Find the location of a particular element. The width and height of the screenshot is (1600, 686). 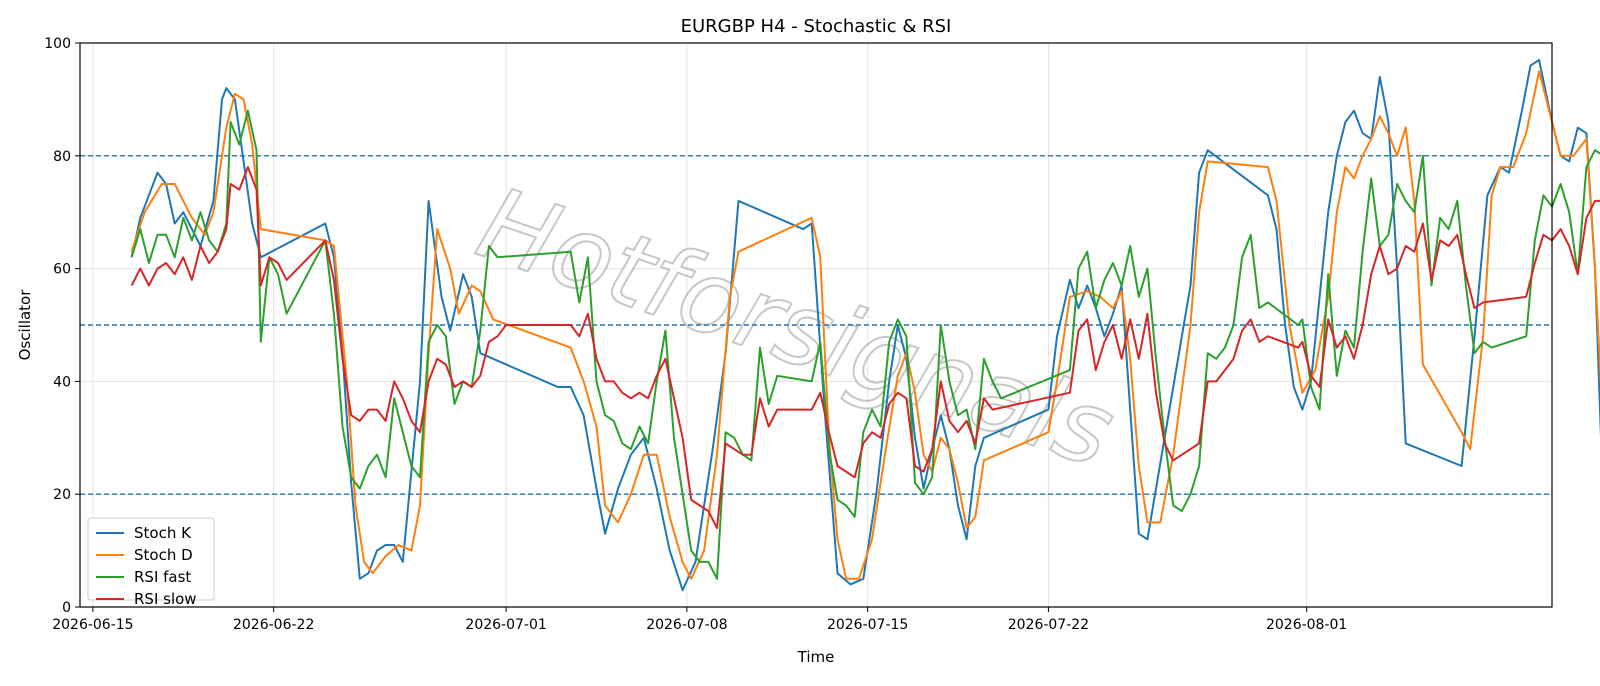

legend-label-stoch-d: Stoch D is located at coordinates (163, 555).